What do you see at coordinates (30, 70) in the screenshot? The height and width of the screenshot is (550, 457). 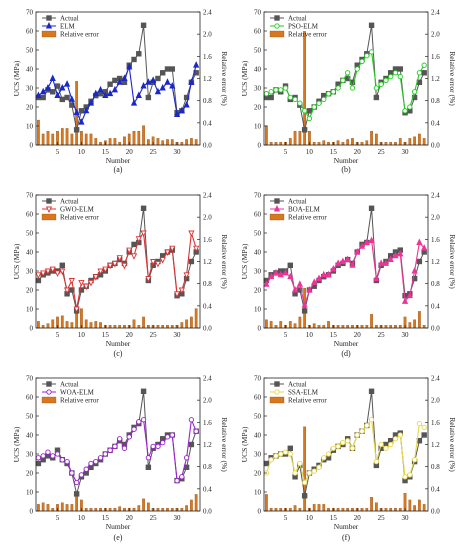 I see `y-tick-label: 40` at bounding box center [30, 70].